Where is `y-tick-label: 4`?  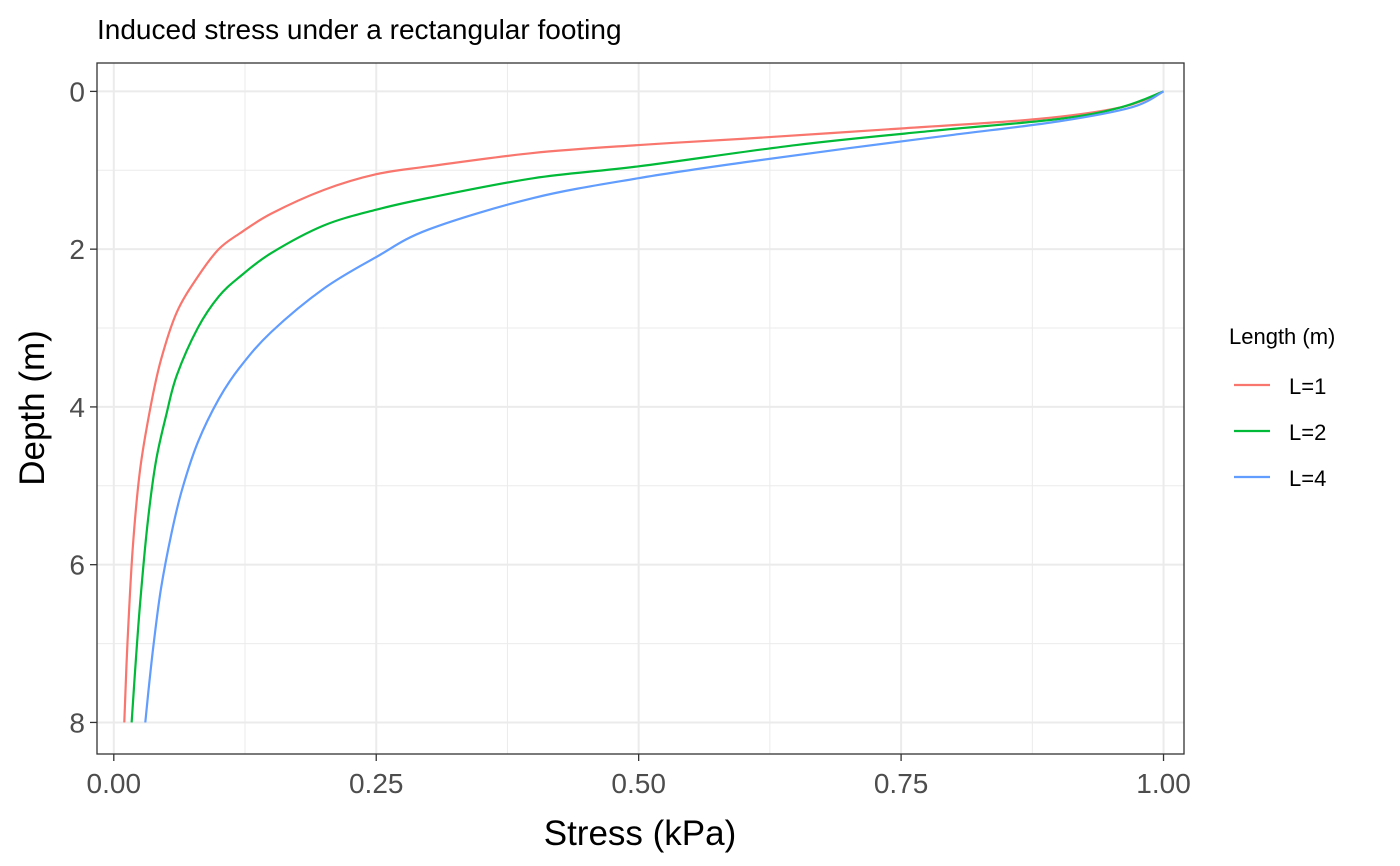
y-tick-label: 4 is located at coordinates (77, 407).